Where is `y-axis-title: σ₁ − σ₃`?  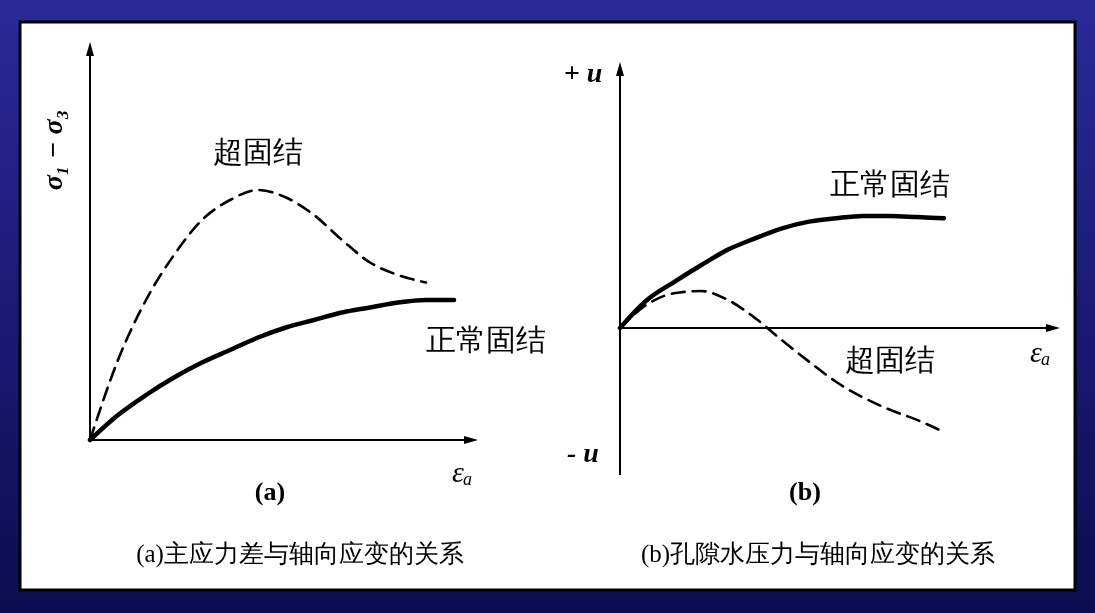
y-axis-title: σ₁ − σ₃ is located at coordinates (52, 150).